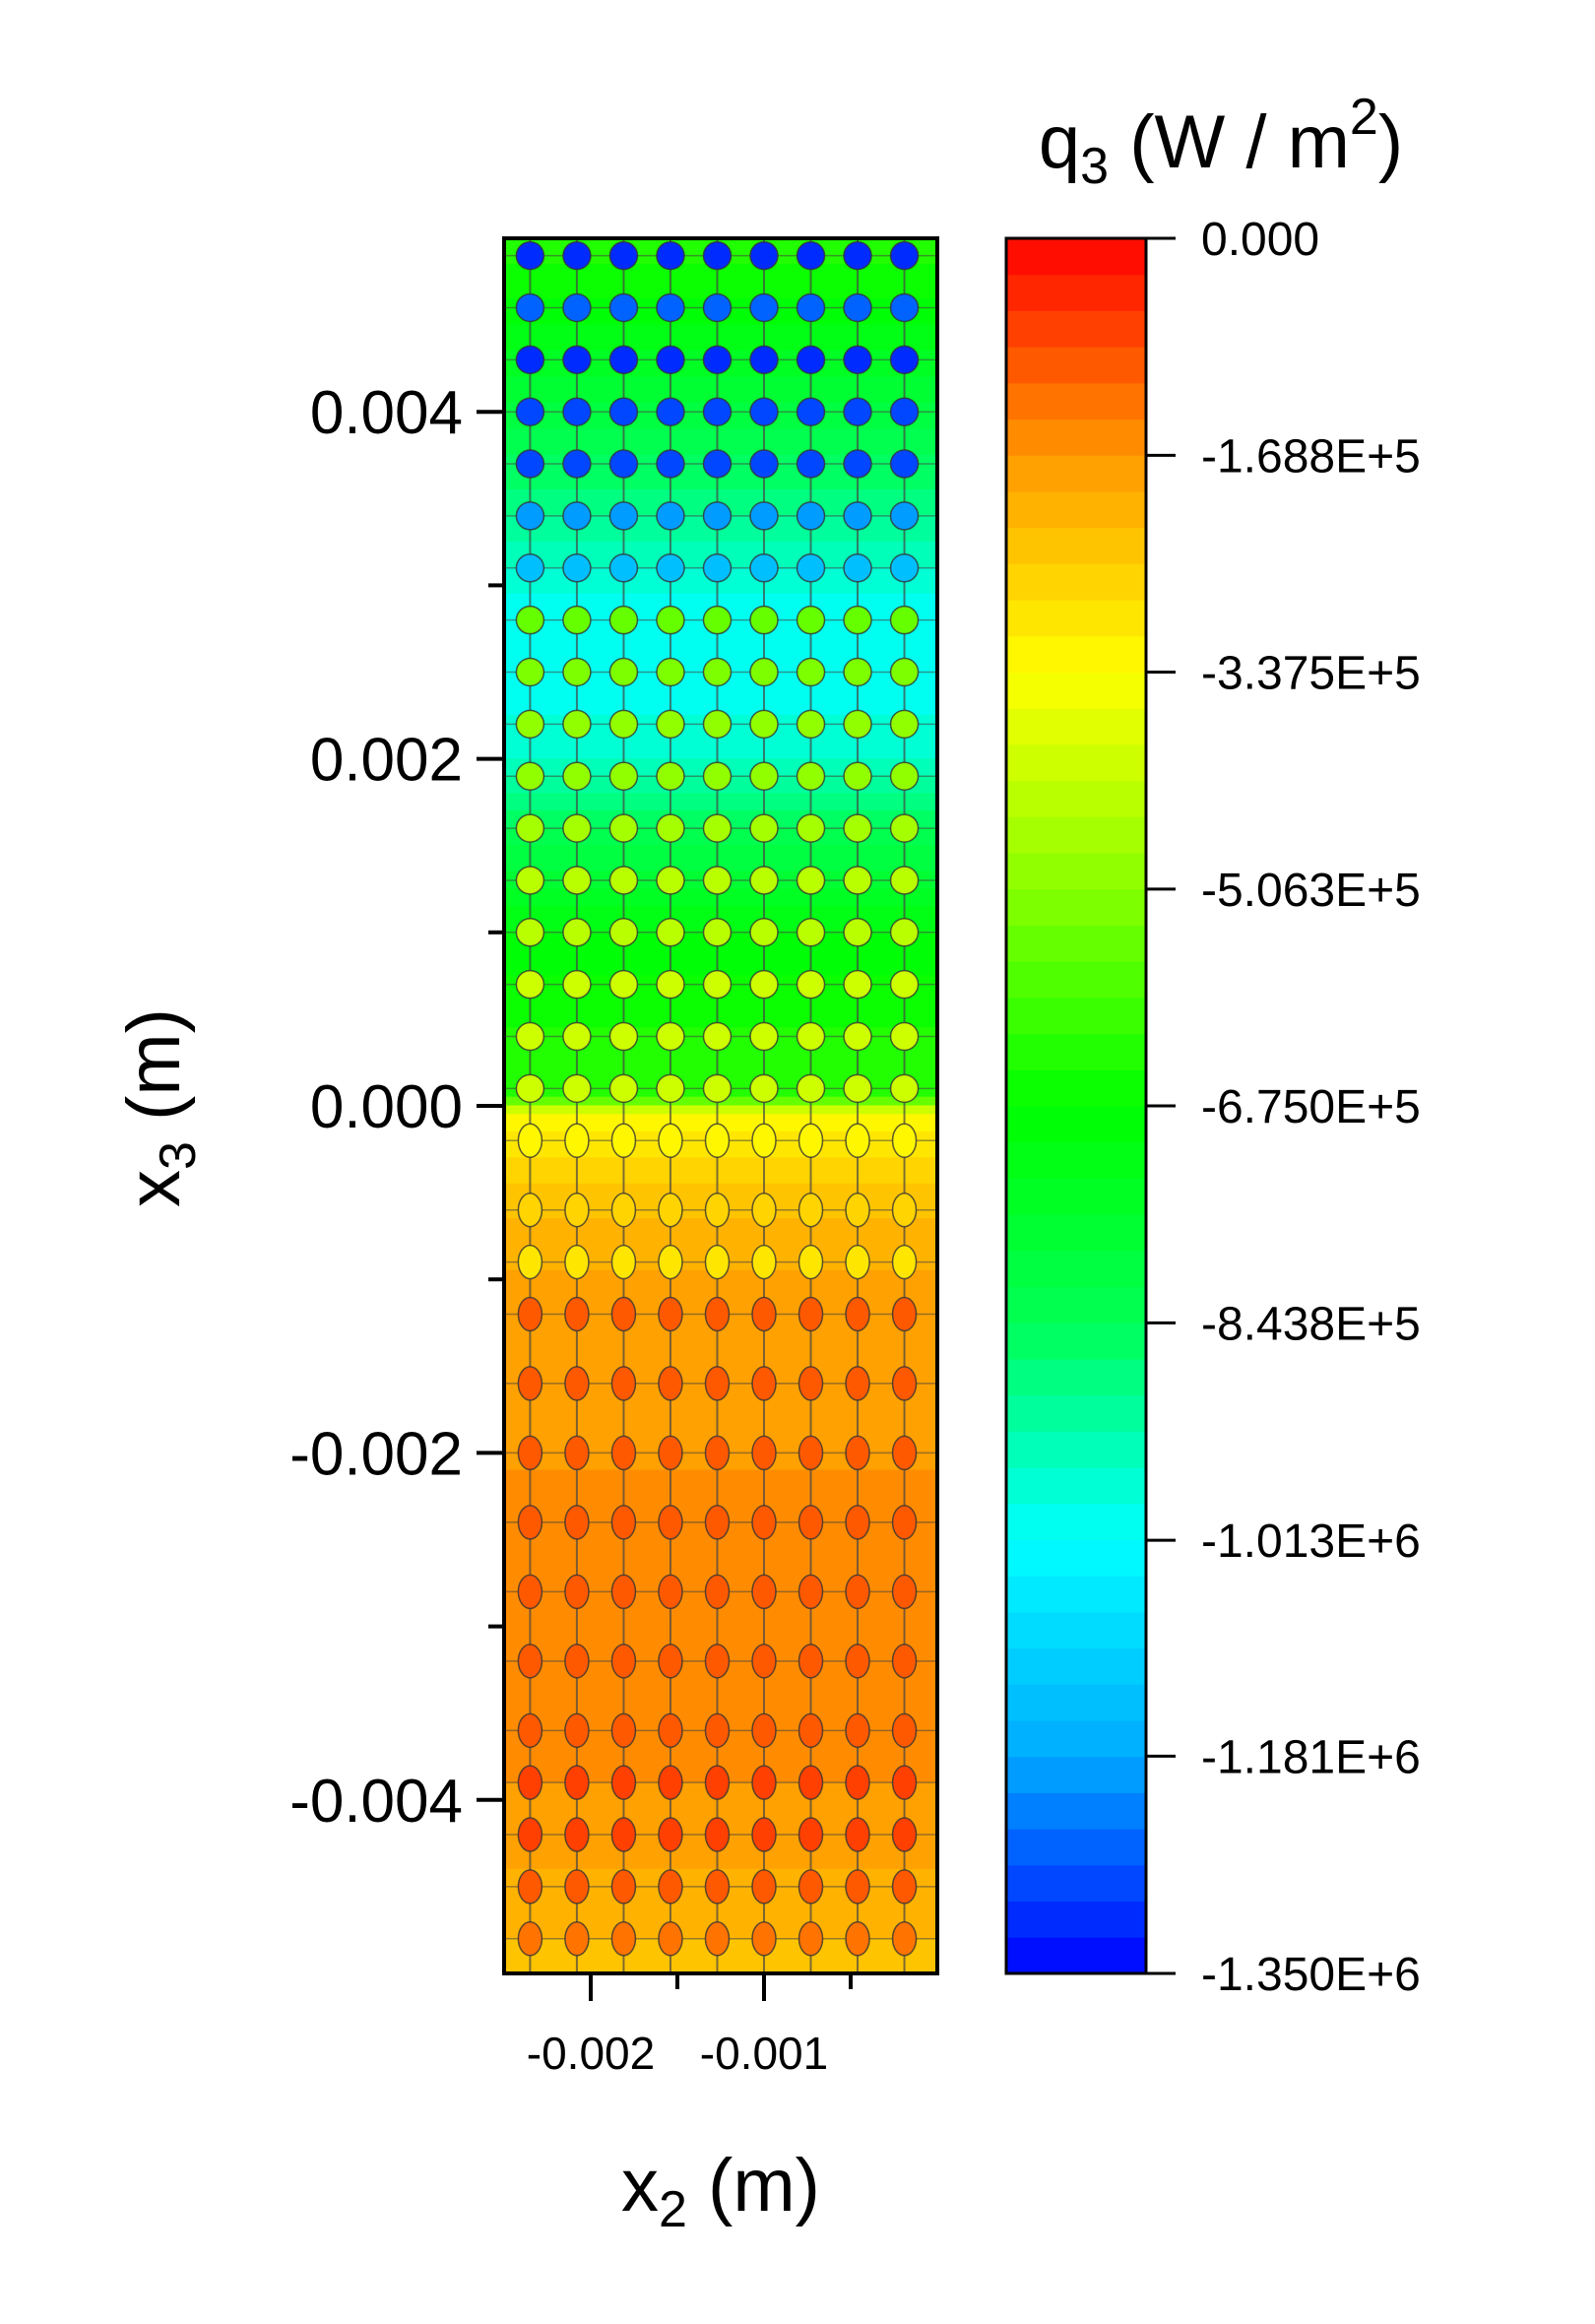 Image resolution: width=1595 pixels, height=2324 pixels. What do you see at coordinates (386, 1107) in the screenshot?
I see `y-tick-label: 0.000` at bounding box center [386, 1107].